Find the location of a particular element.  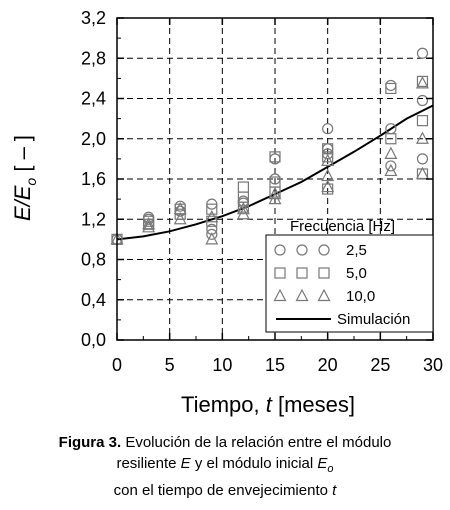

x-tick-label: 25 is located at coordinates (380, 365).